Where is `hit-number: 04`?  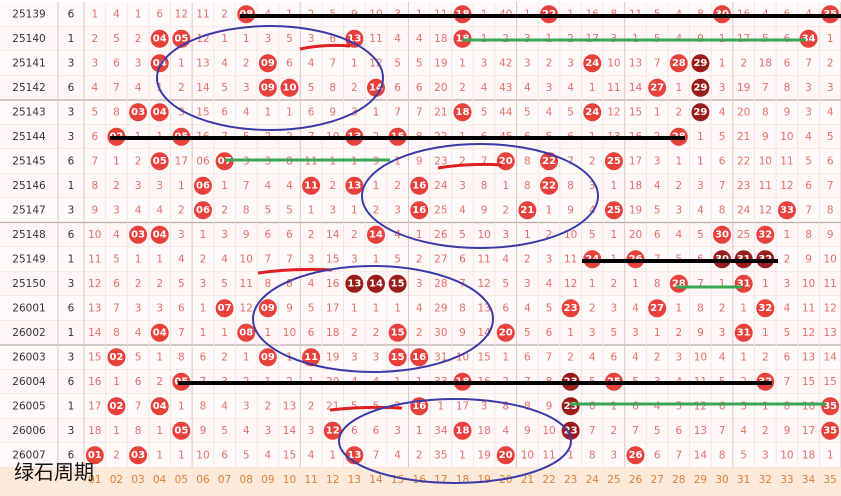 hit-number: 04 is located at coordinates (160, 234).